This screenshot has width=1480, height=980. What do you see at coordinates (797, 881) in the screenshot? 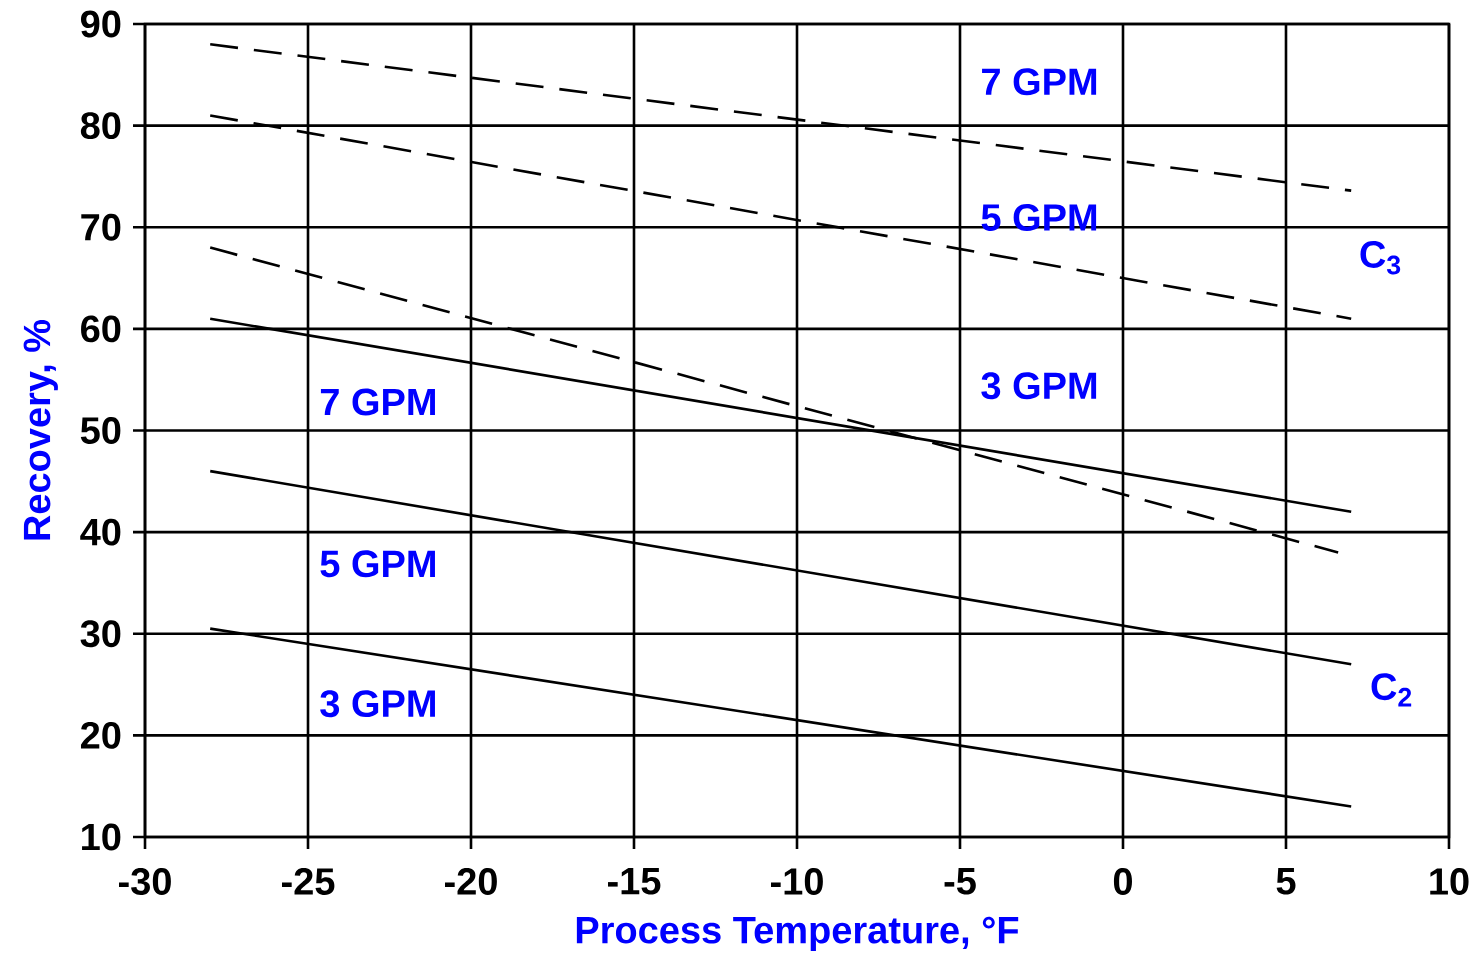
I see `x-tick-label: -10` at bounding box center [797, 881].